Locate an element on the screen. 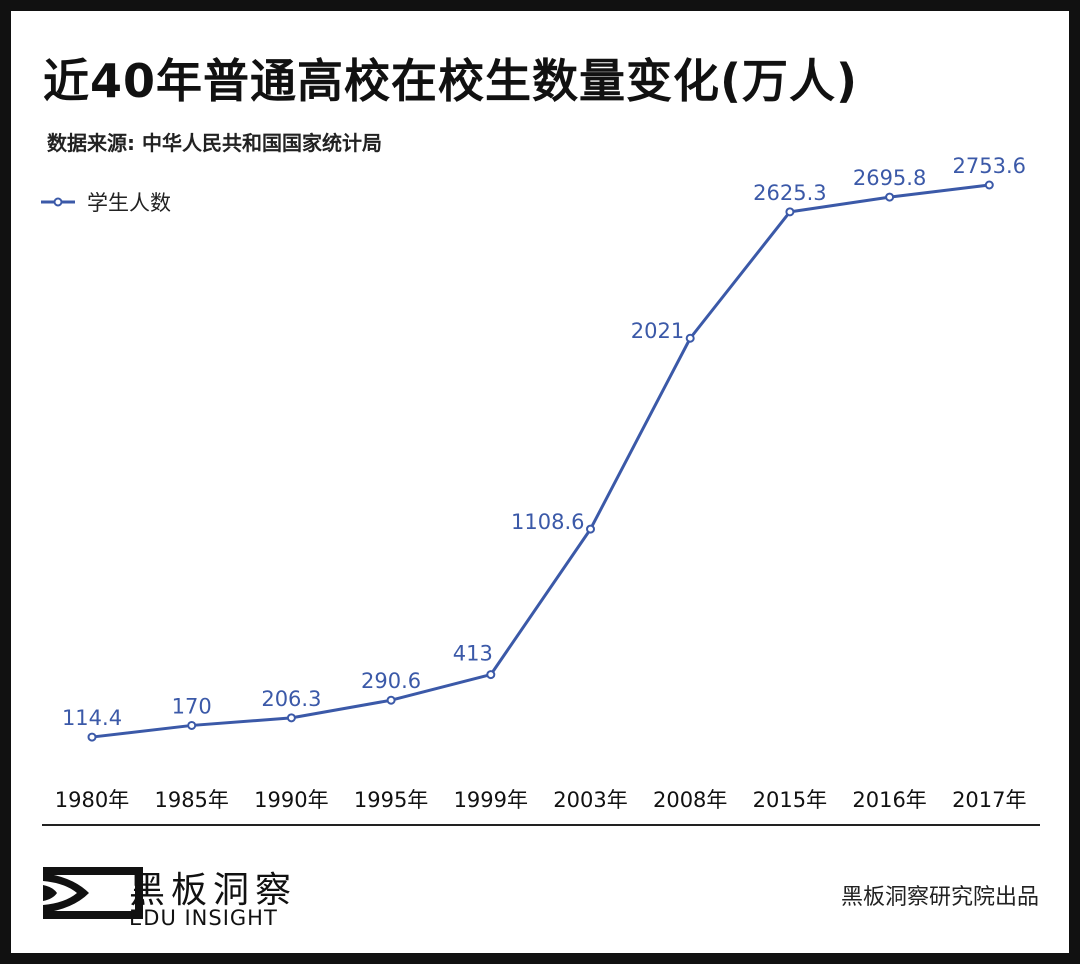 The width and height of the screenshot is (1080, 964). x-tick-label: 1980年 is located at coordinates (92, 800).